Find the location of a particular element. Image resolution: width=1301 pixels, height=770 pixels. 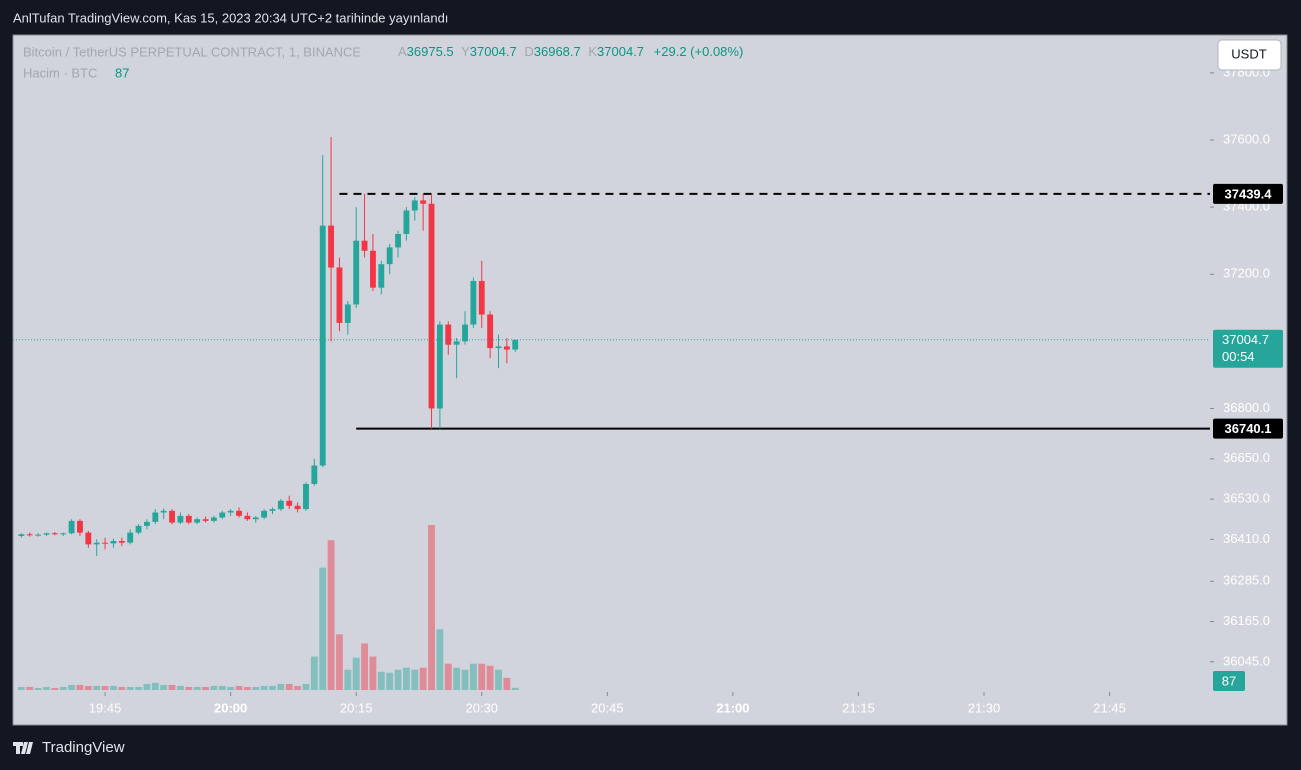

brand: TradingView is located at coordinates (69, 747).